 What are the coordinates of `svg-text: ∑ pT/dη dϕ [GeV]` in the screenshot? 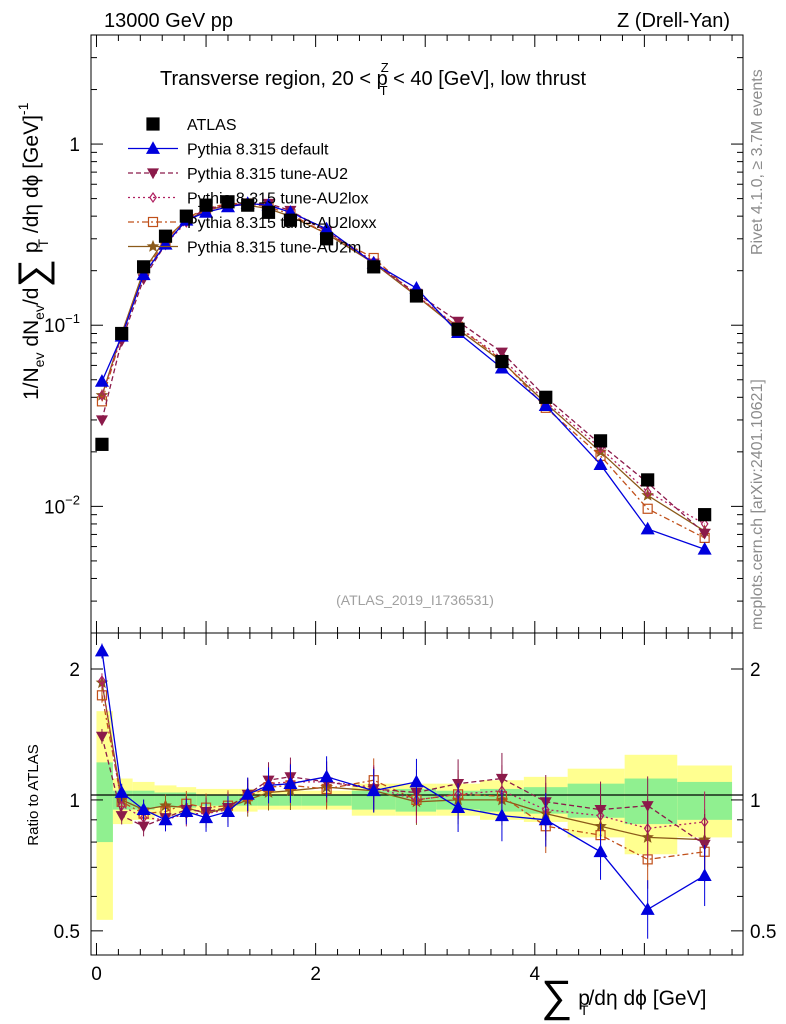 It's located at (623, 996).